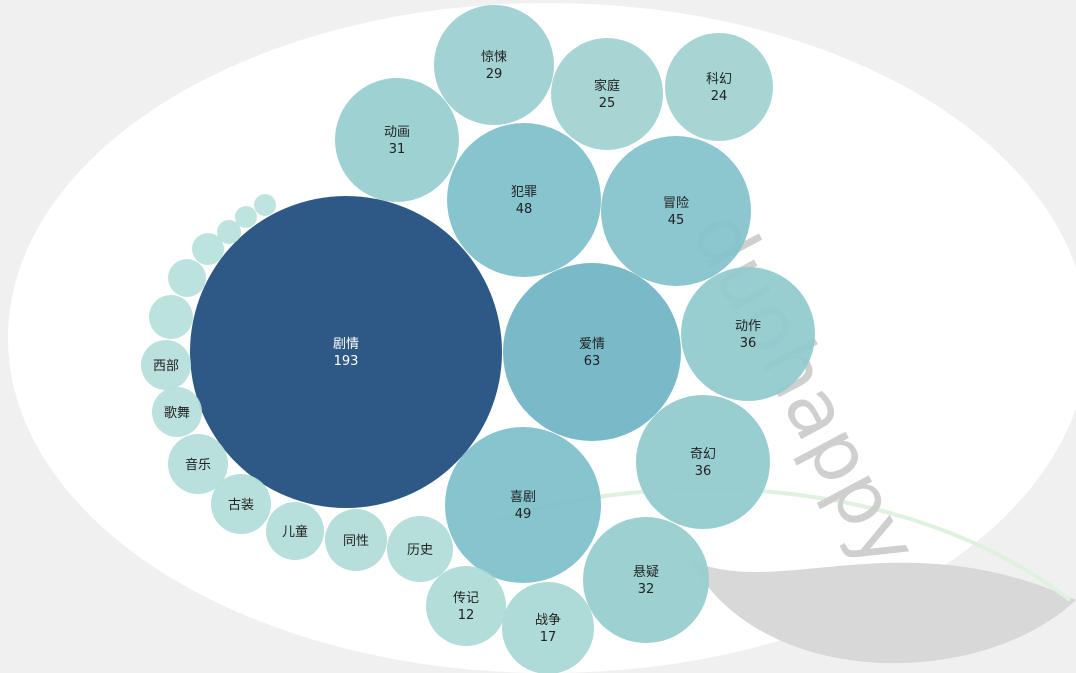 This screenshot has height=673, width=1076. I want to click on watermark-leaf-shadow, so click(883, 612).